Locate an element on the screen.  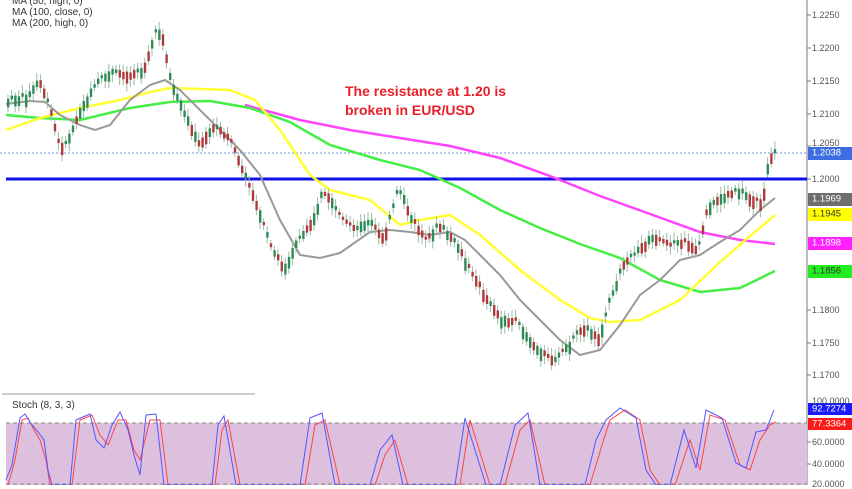
axis-label: 1.2100 is located at coordinates (826, 114).